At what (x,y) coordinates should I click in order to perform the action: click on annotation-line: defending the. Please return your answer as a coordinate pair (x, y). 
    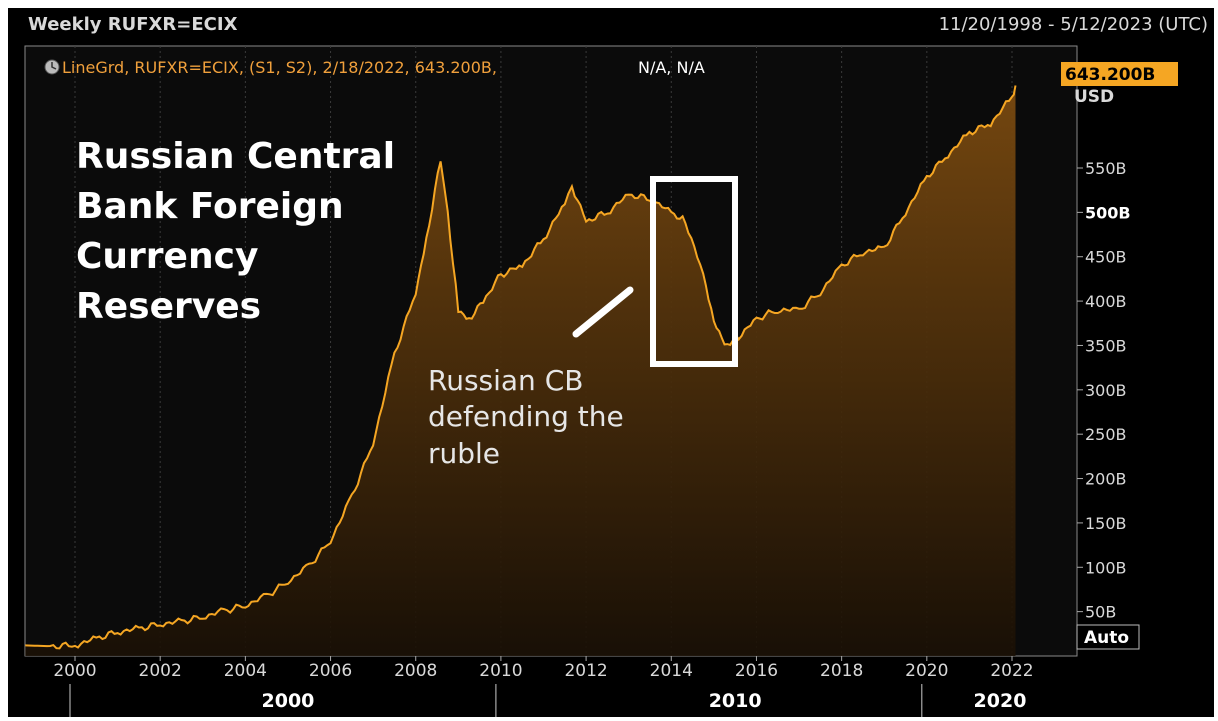
    Looking at the image, I should click on (526, 416).